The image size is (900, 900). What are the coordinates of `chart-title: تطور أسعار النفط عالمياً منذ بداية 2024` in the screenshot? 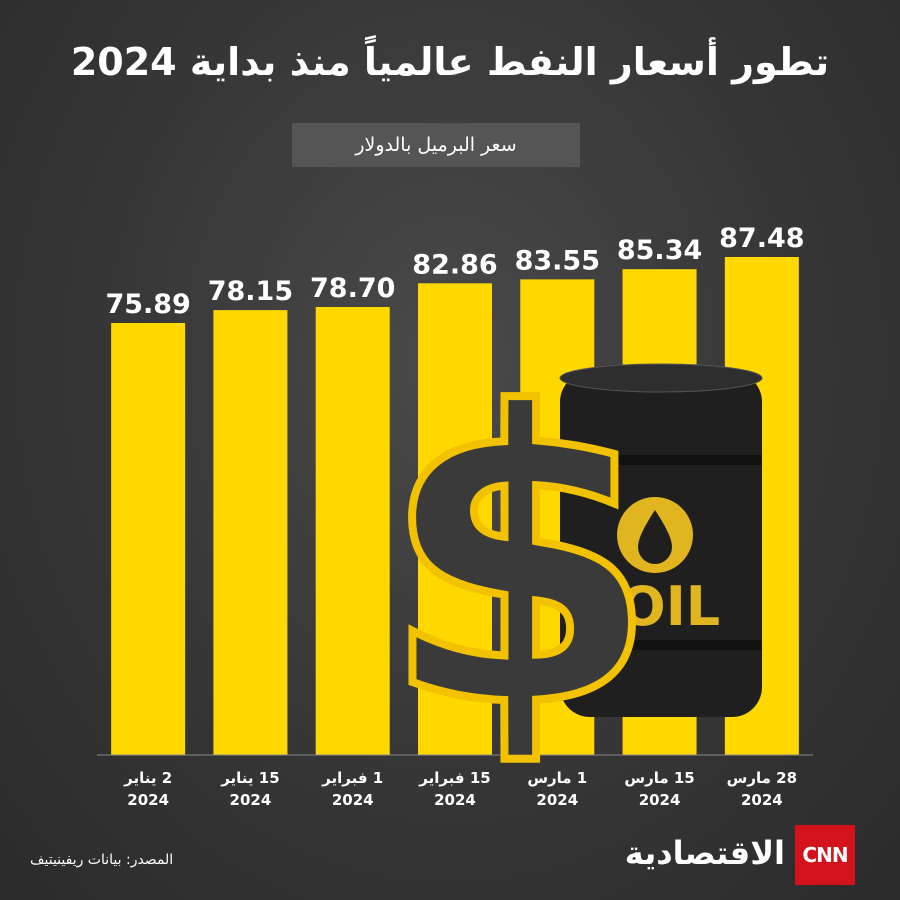 It's located at (450, 62).